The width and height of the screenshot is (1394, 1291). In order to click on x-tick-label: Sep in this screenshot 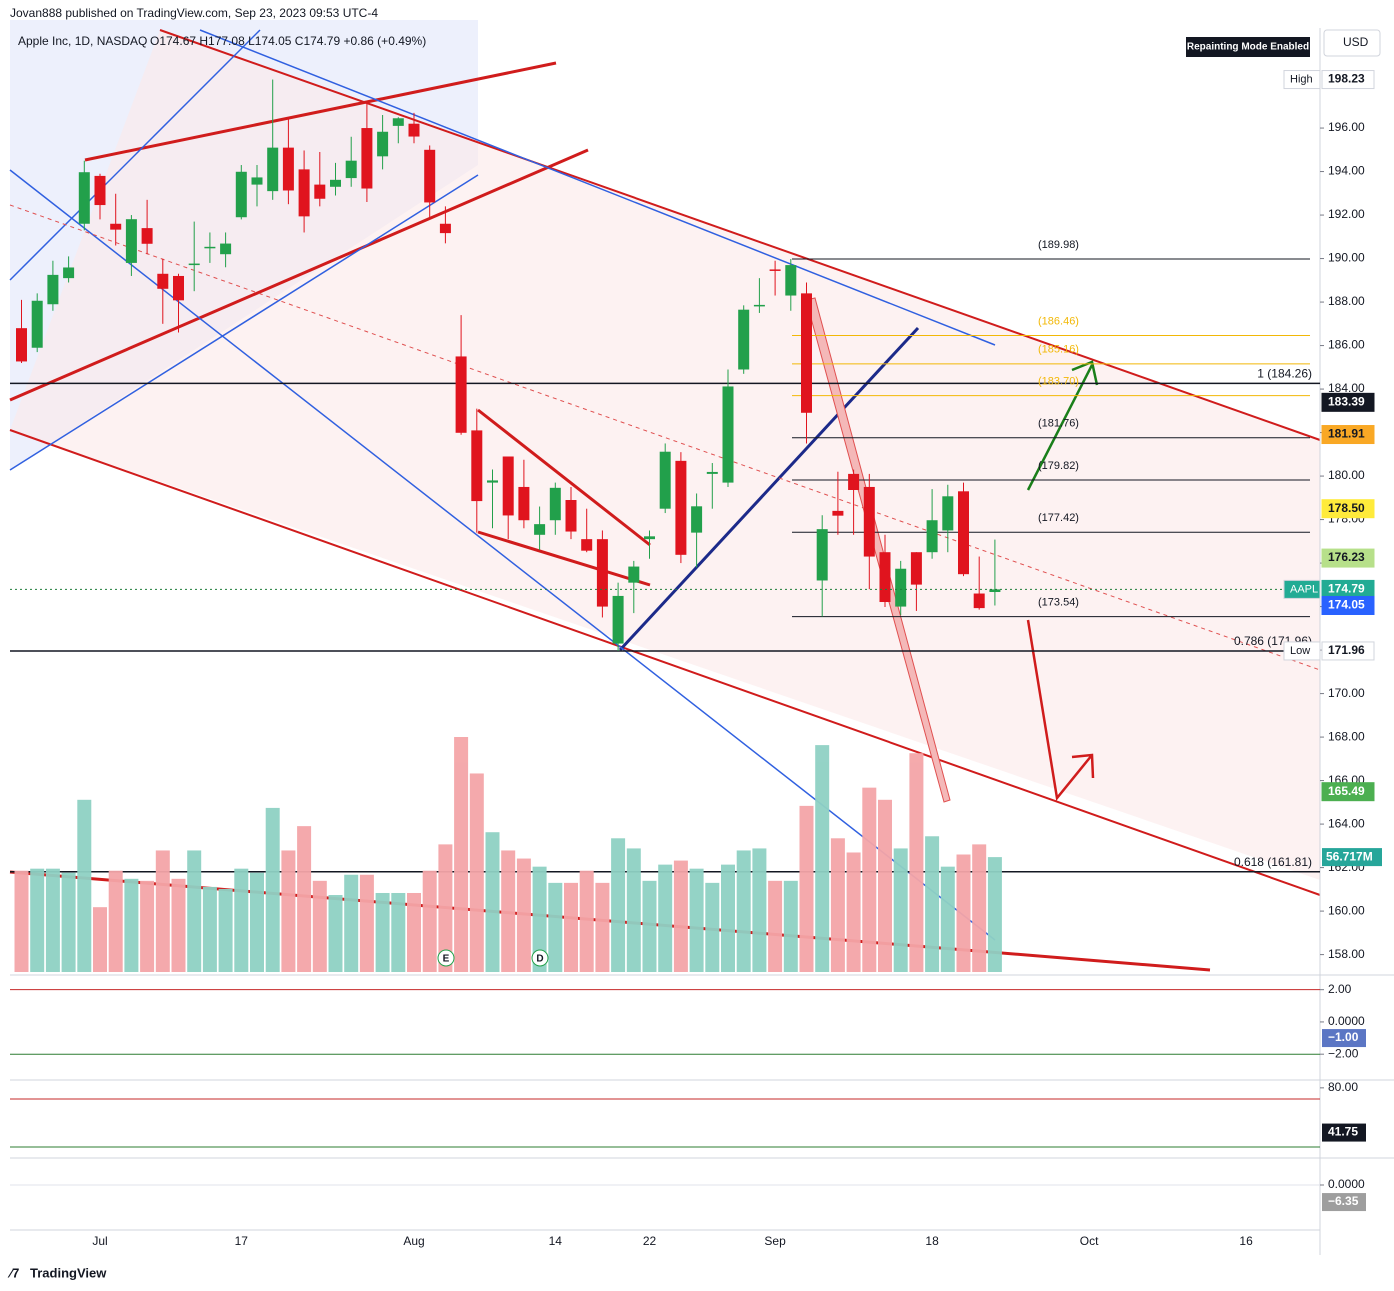, I will do `click(775, 1241)`.